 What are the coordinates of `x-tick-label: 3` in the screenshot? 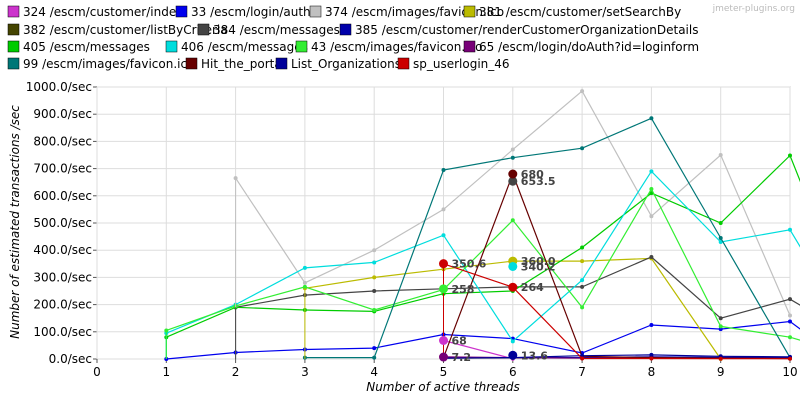 It's located at (305, 372).